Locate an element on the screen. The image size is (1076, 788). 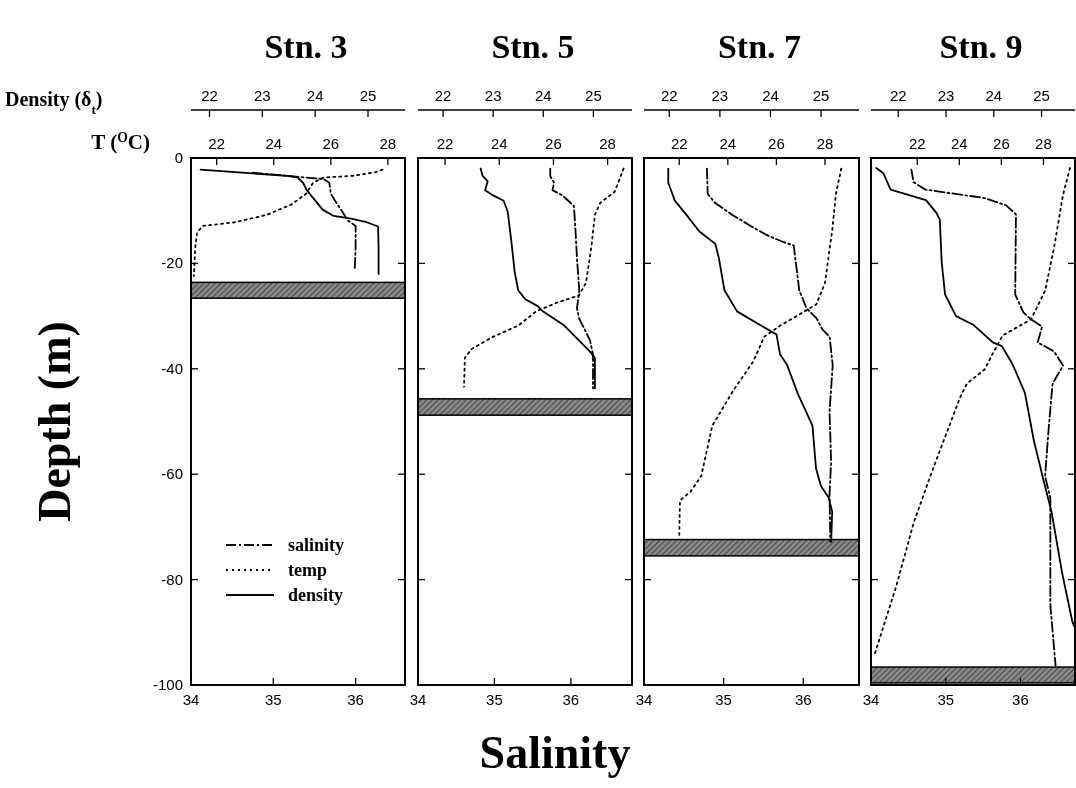
y-tick-label: -40 is located at coordinates (172, 368).